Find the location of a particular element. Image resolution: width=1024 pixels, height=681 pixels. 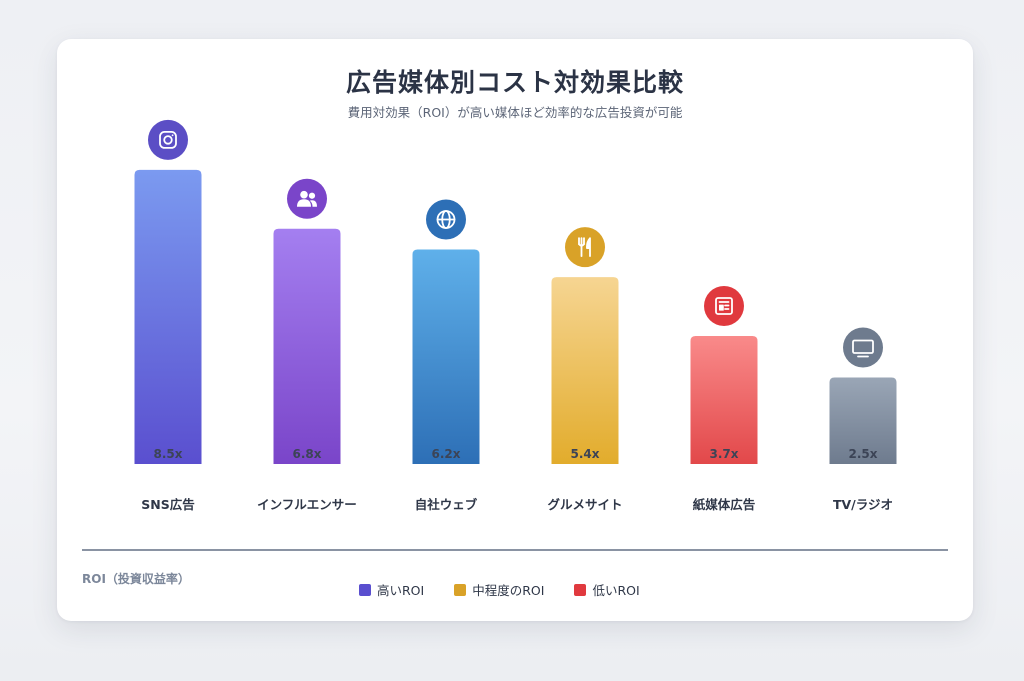

bar-value-label: 2.5x is located at coordinates (863, 454).